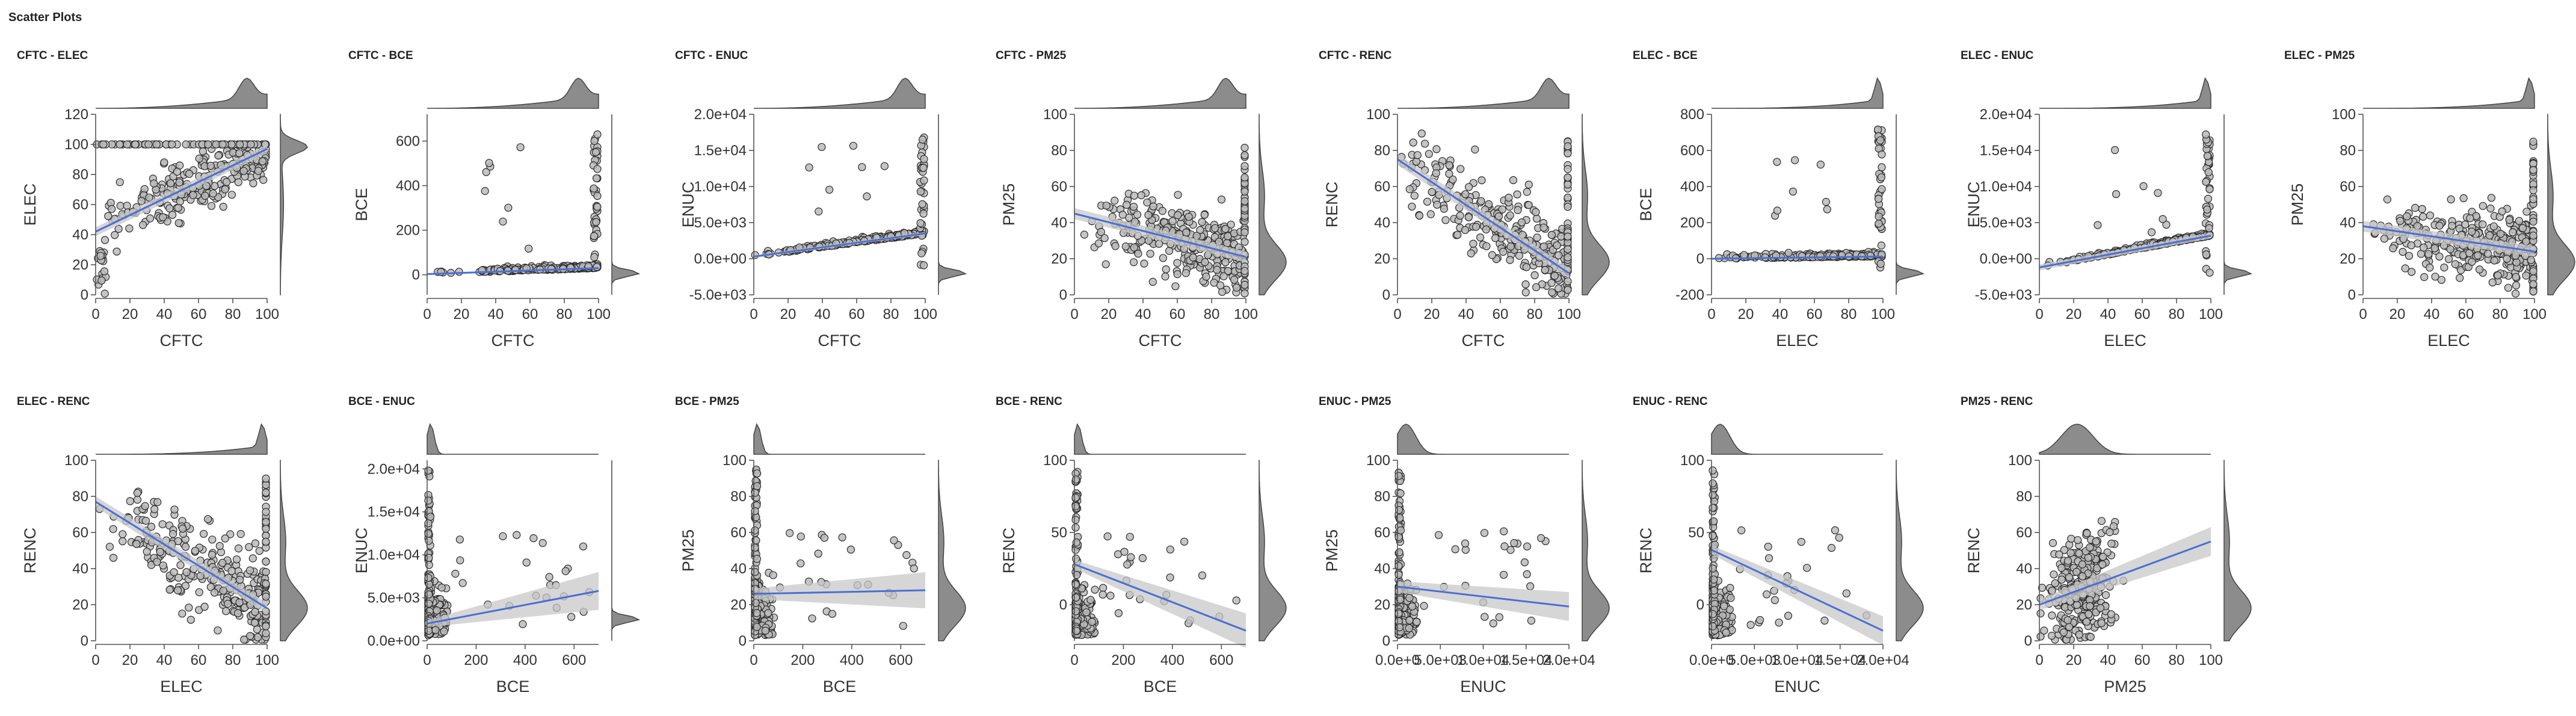 The width and height of the screenshot is (2576, 716). Describe the element at coordinates (233, 315) in the screenshot. I see `x-tick-label: 80` at that location.